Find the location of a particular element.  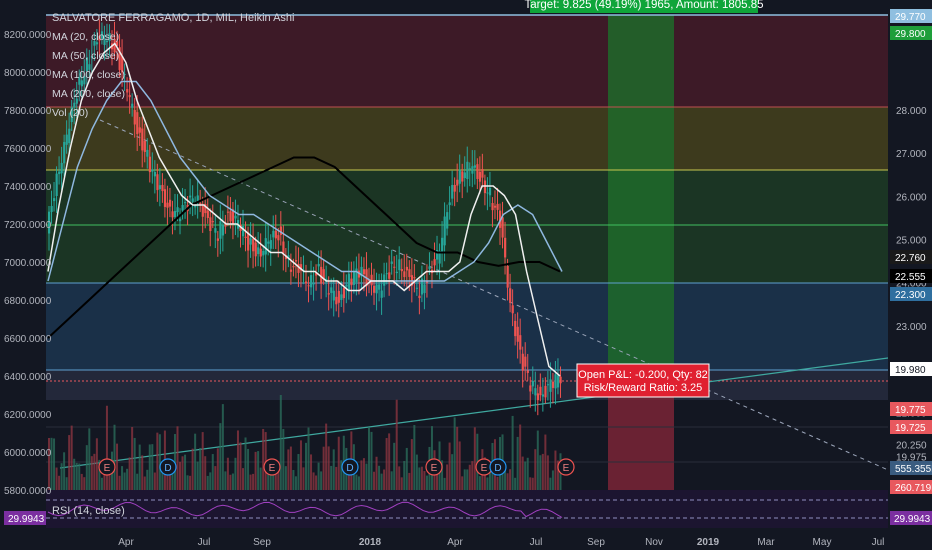

right-axis-tick: 25.000 is located at coordinates (911, 241).